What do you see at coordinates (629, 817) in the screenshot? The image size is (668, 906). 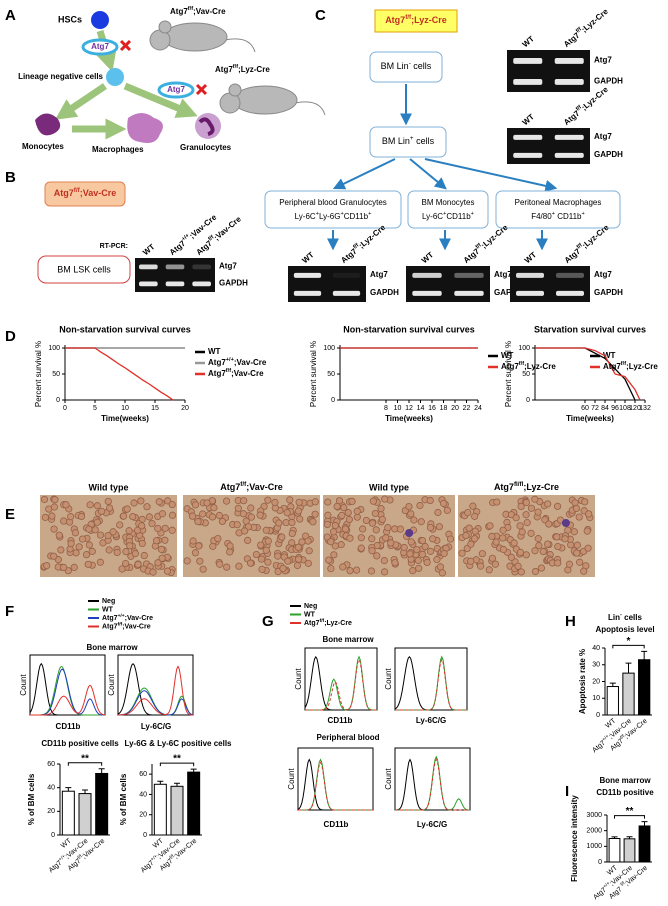 I see `significance-bracket` at bounding box center [629, 817].